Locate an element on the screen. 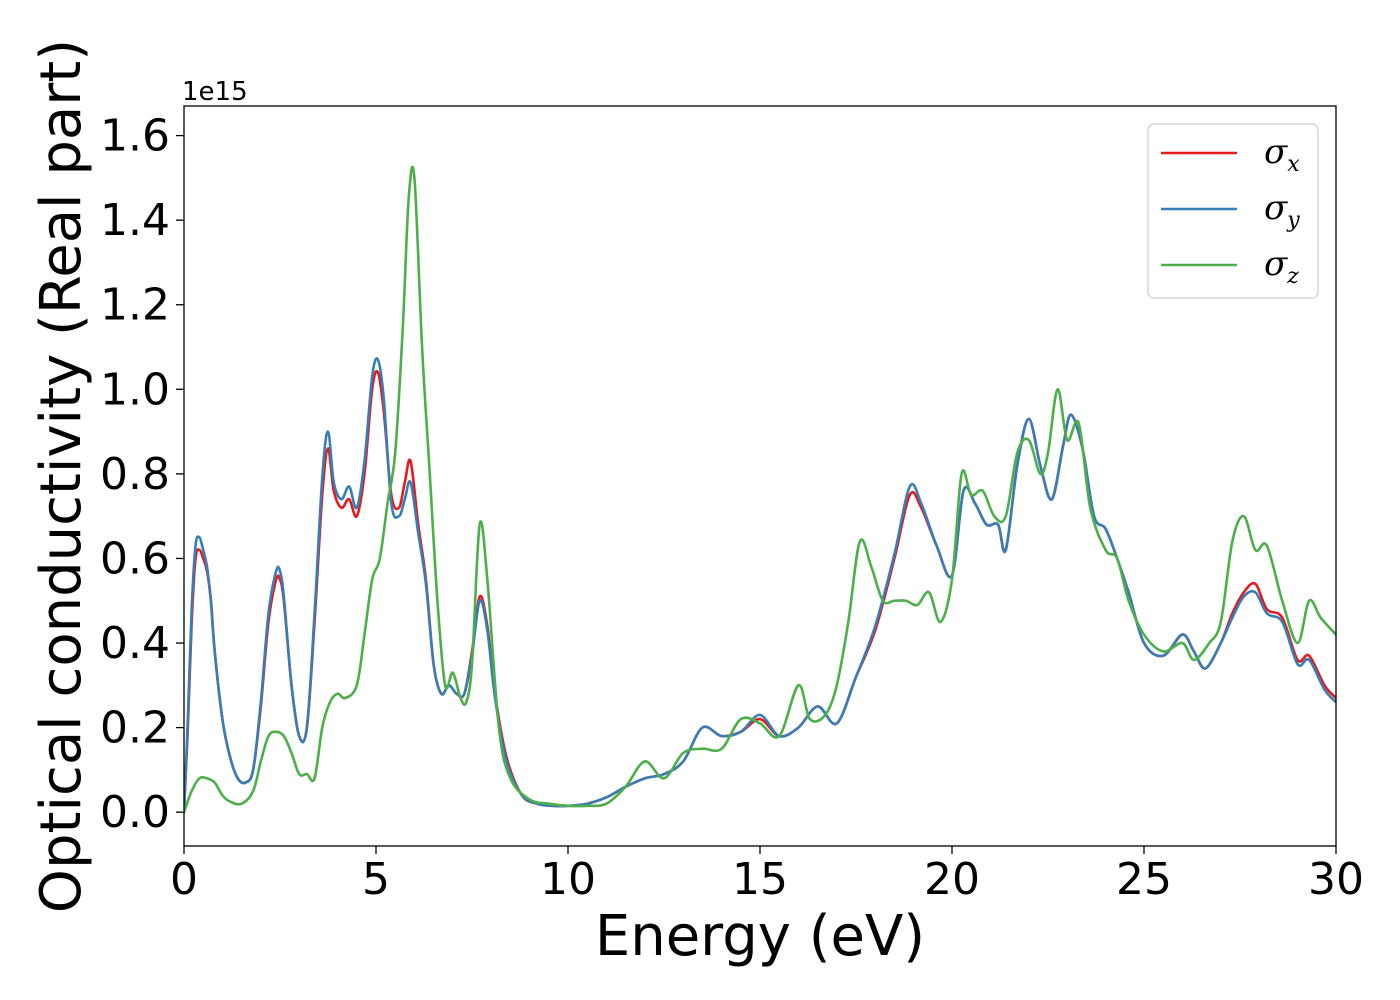 The image size is (1400, 1000). y-offset-label: 1e15 is located at coordinates (215, 92).